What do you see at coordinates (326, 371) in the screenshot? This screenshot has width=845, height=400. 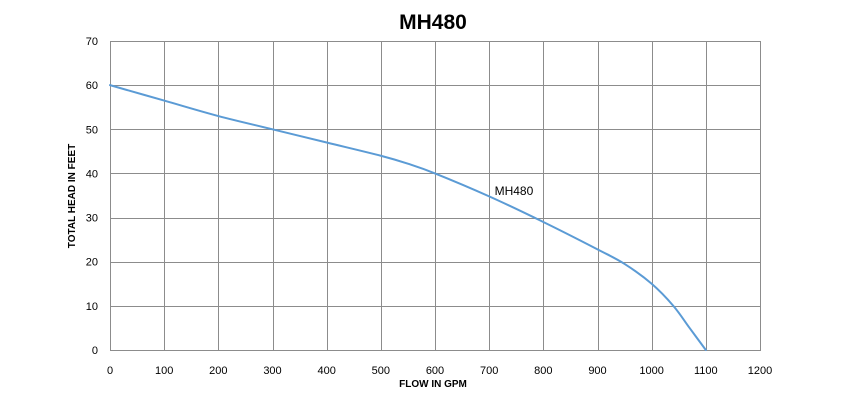 I see `x-tick-label: 400` at bounding box center [326, 371].